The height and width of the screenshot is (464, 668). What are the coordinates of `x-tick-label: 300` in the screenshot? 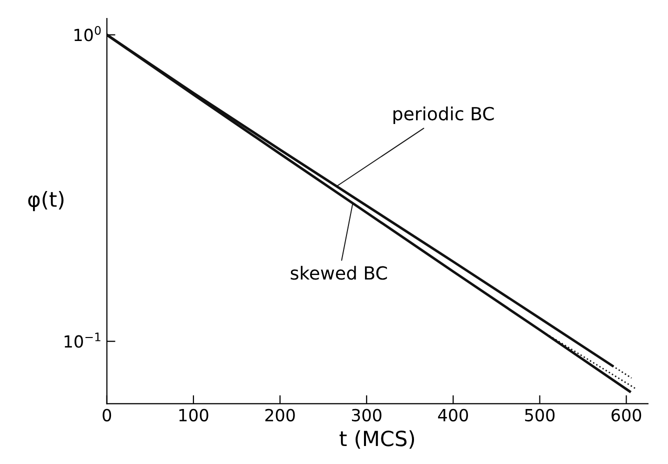 It's located at (367, 415).